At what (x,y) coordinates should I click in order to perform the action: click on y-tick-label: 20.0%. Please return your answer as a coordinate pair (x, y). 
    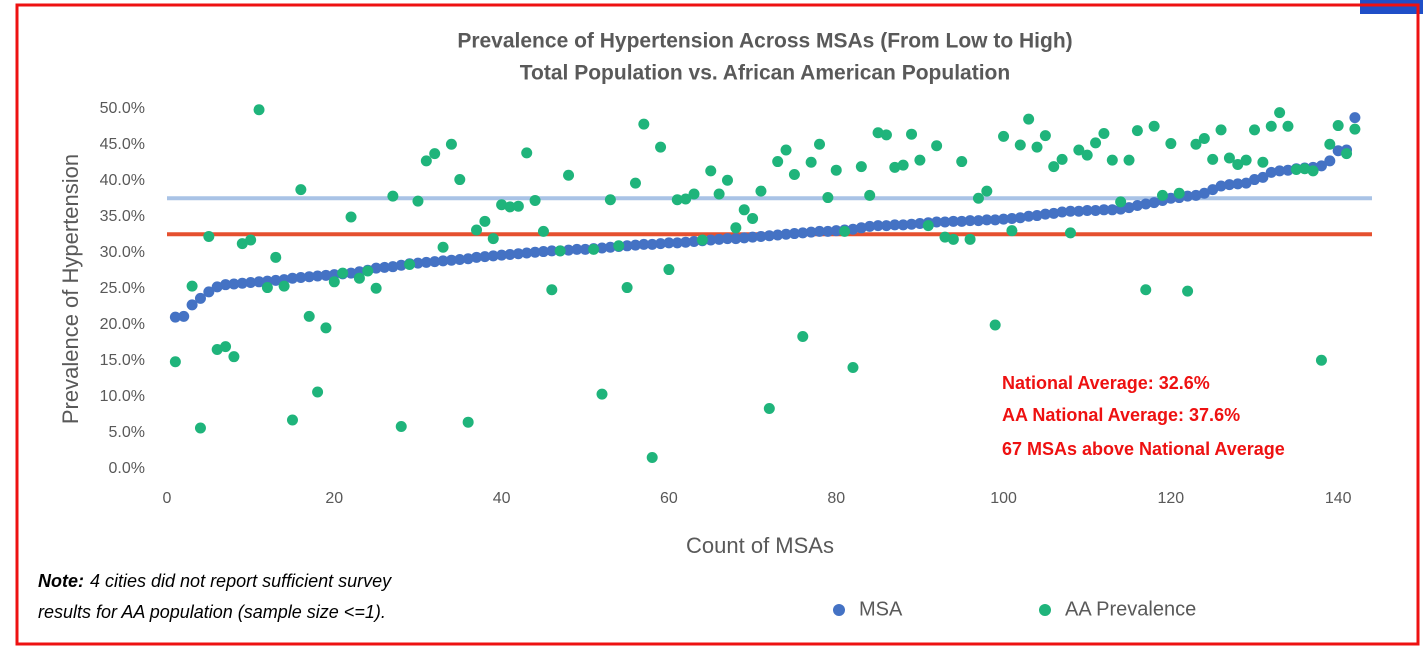
    Looking at the image, I should click on (122, 324).